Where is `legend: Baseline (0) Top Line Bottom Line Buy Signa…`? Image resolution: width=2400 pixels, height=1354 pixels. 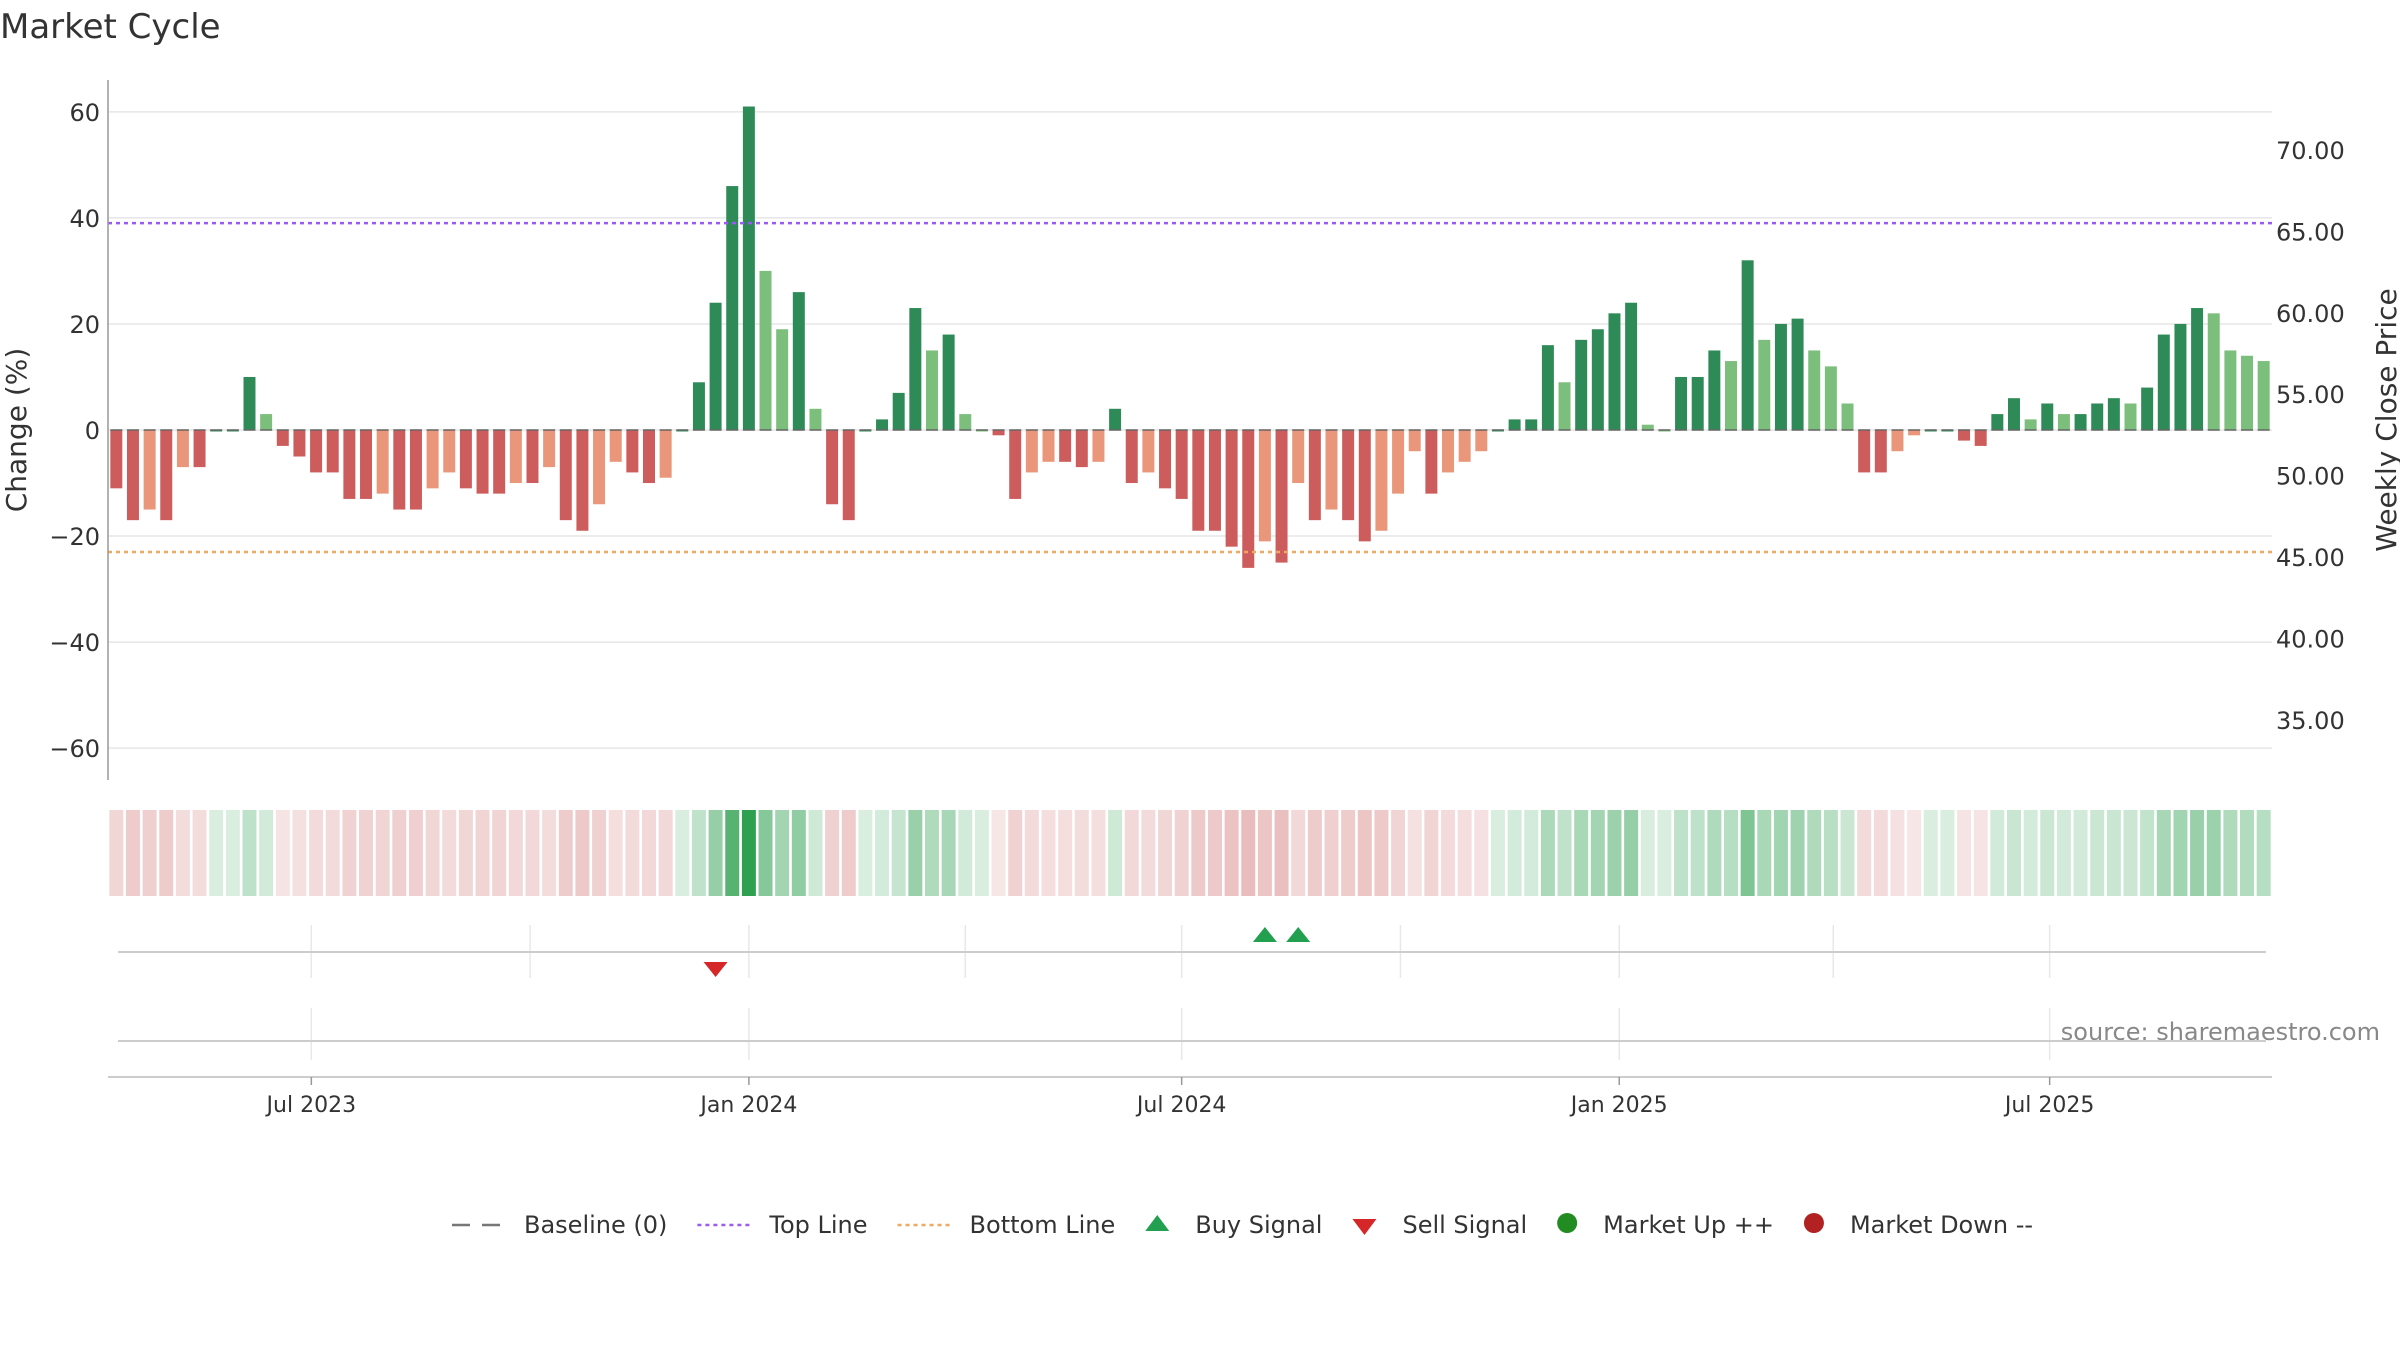
legend: Baseline (0) Top Line Bottom Line Buy Signa… is located at coordinates (1242, 1225).